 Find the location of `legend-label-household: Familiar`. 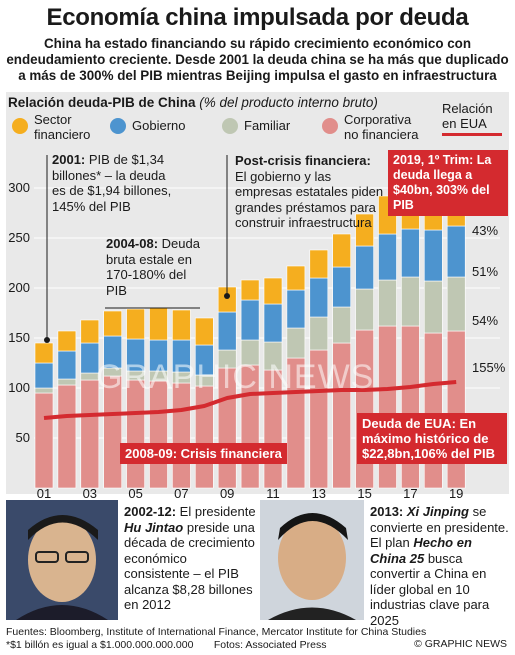

legend-label-household: Familiar is located at coordinates (267, 125).